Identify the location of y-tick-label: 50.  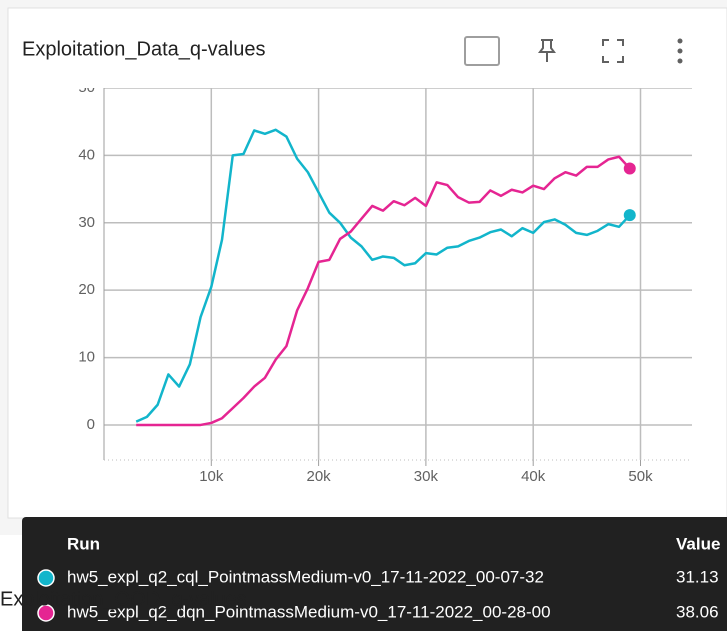
(86, 87).